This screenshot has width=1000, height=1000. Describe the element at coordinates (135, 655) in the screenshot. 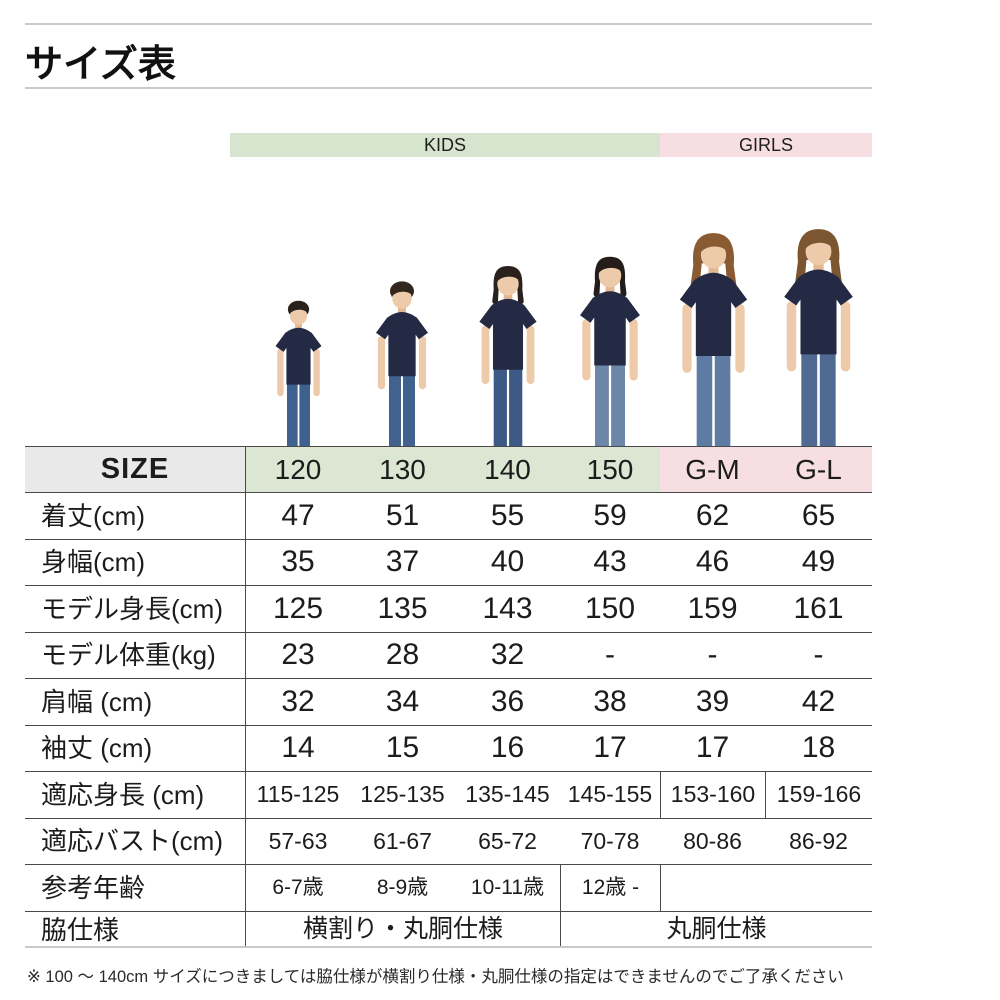

I see `row-label-model-weight: モデル体重(kg)` at that location.